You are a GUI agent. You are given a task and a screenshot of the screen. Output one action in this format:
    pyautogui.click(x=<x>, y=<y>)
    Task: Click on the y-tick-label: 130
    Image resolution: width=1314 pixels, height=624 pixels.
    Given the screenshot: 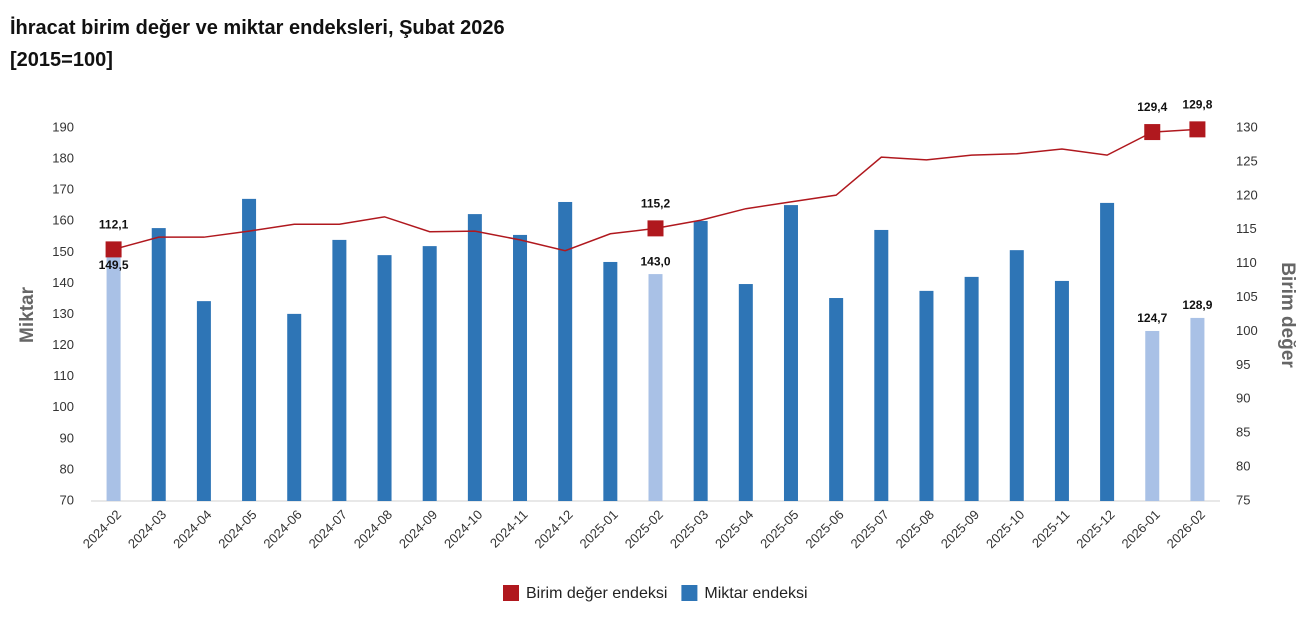 What is the action you would take?
    pyautogui.click(x=63, y=313)
    